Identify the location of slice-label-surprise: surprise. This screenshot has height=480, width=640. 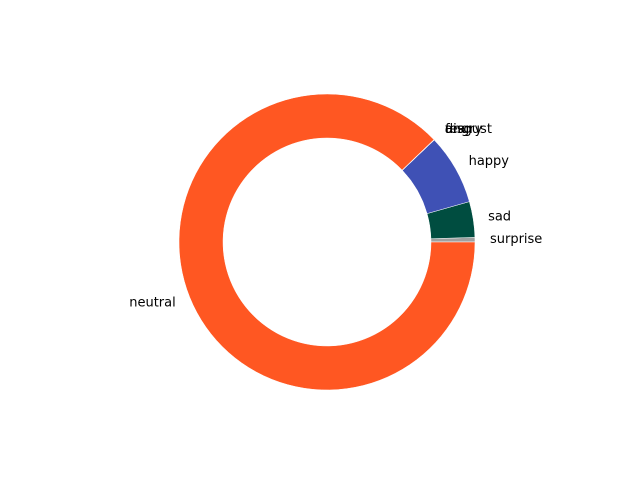
(516, 239).